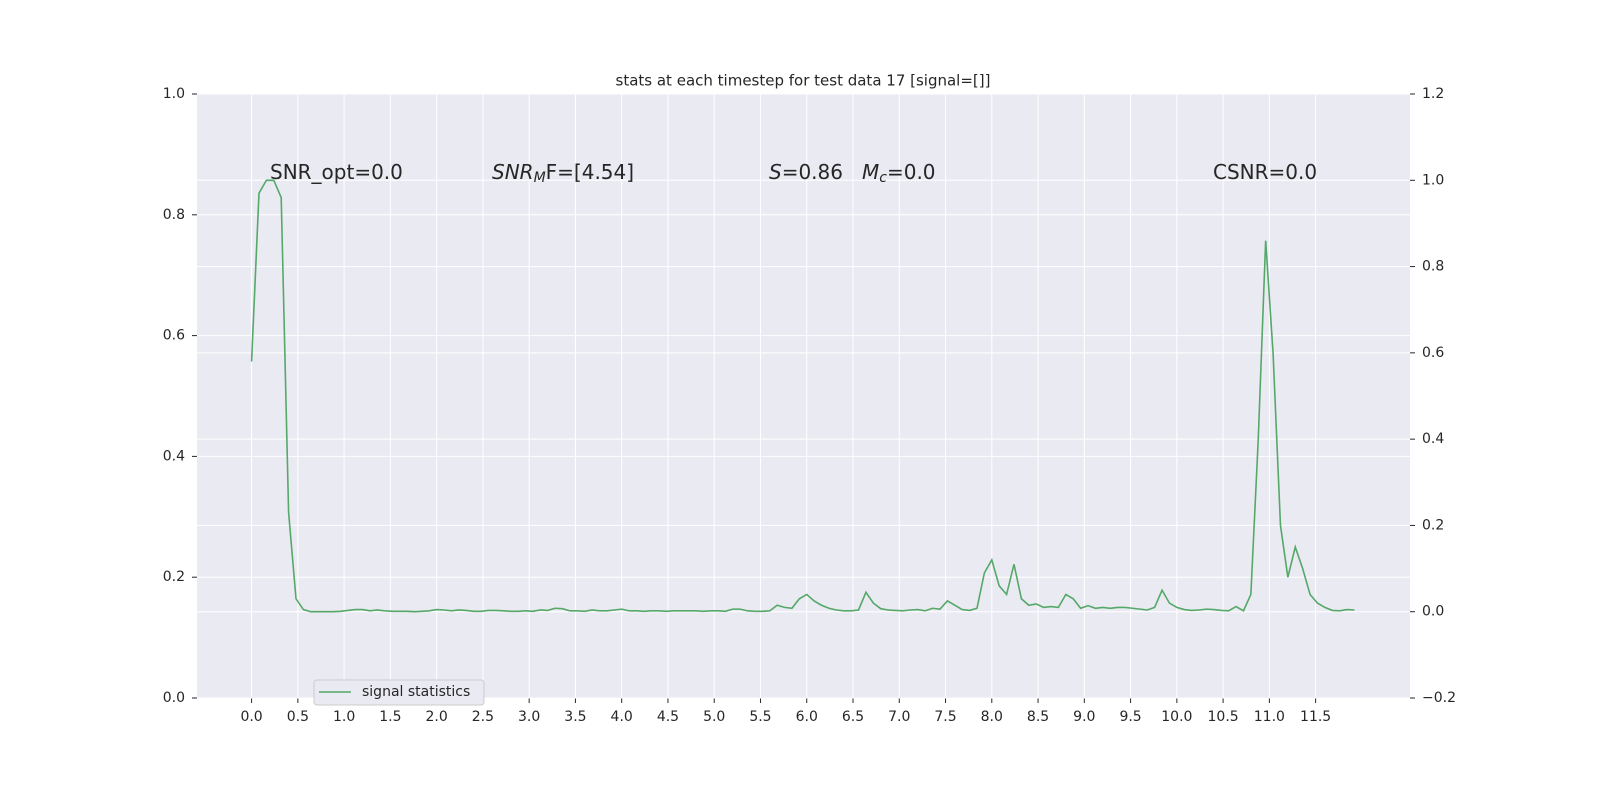 This screenshot has width=1600, height=800. What do you see at coordinates (1433, 439) in the screenshot?
I see `y2-tick-label: 0.4` at bounding box center [1433, 439].